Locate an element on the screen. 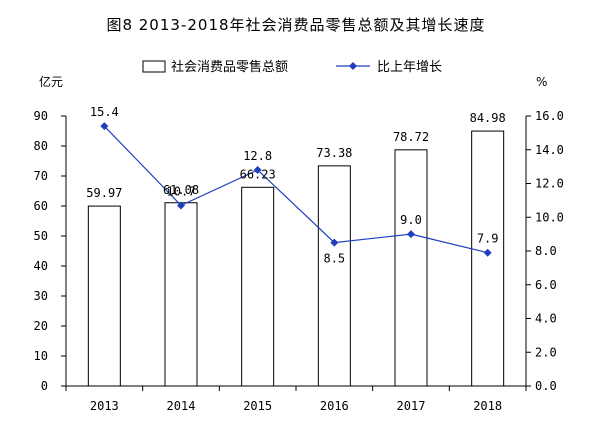 The image size is (593, 424). left-tick-label: 30 is located at coordinates (41, 296).